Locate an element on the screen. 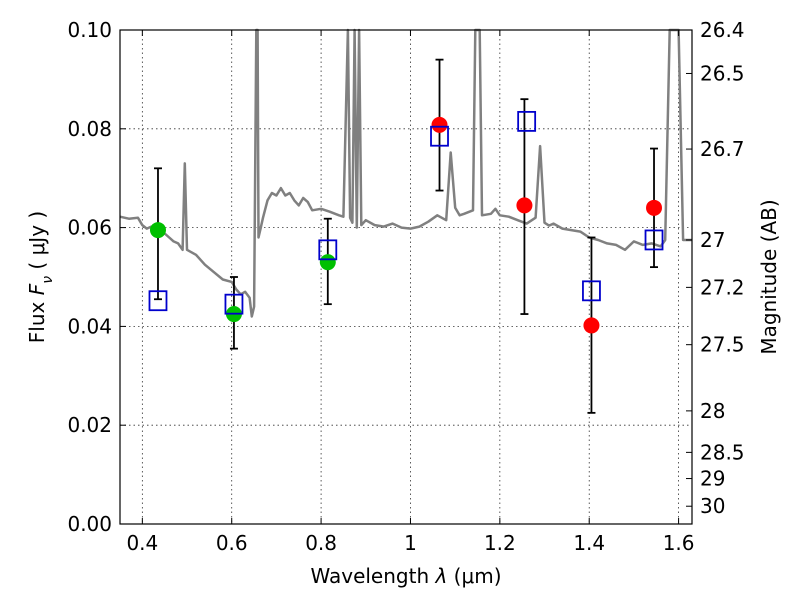  y-tick-label: 0.08 is located at coordinates (89, 129).